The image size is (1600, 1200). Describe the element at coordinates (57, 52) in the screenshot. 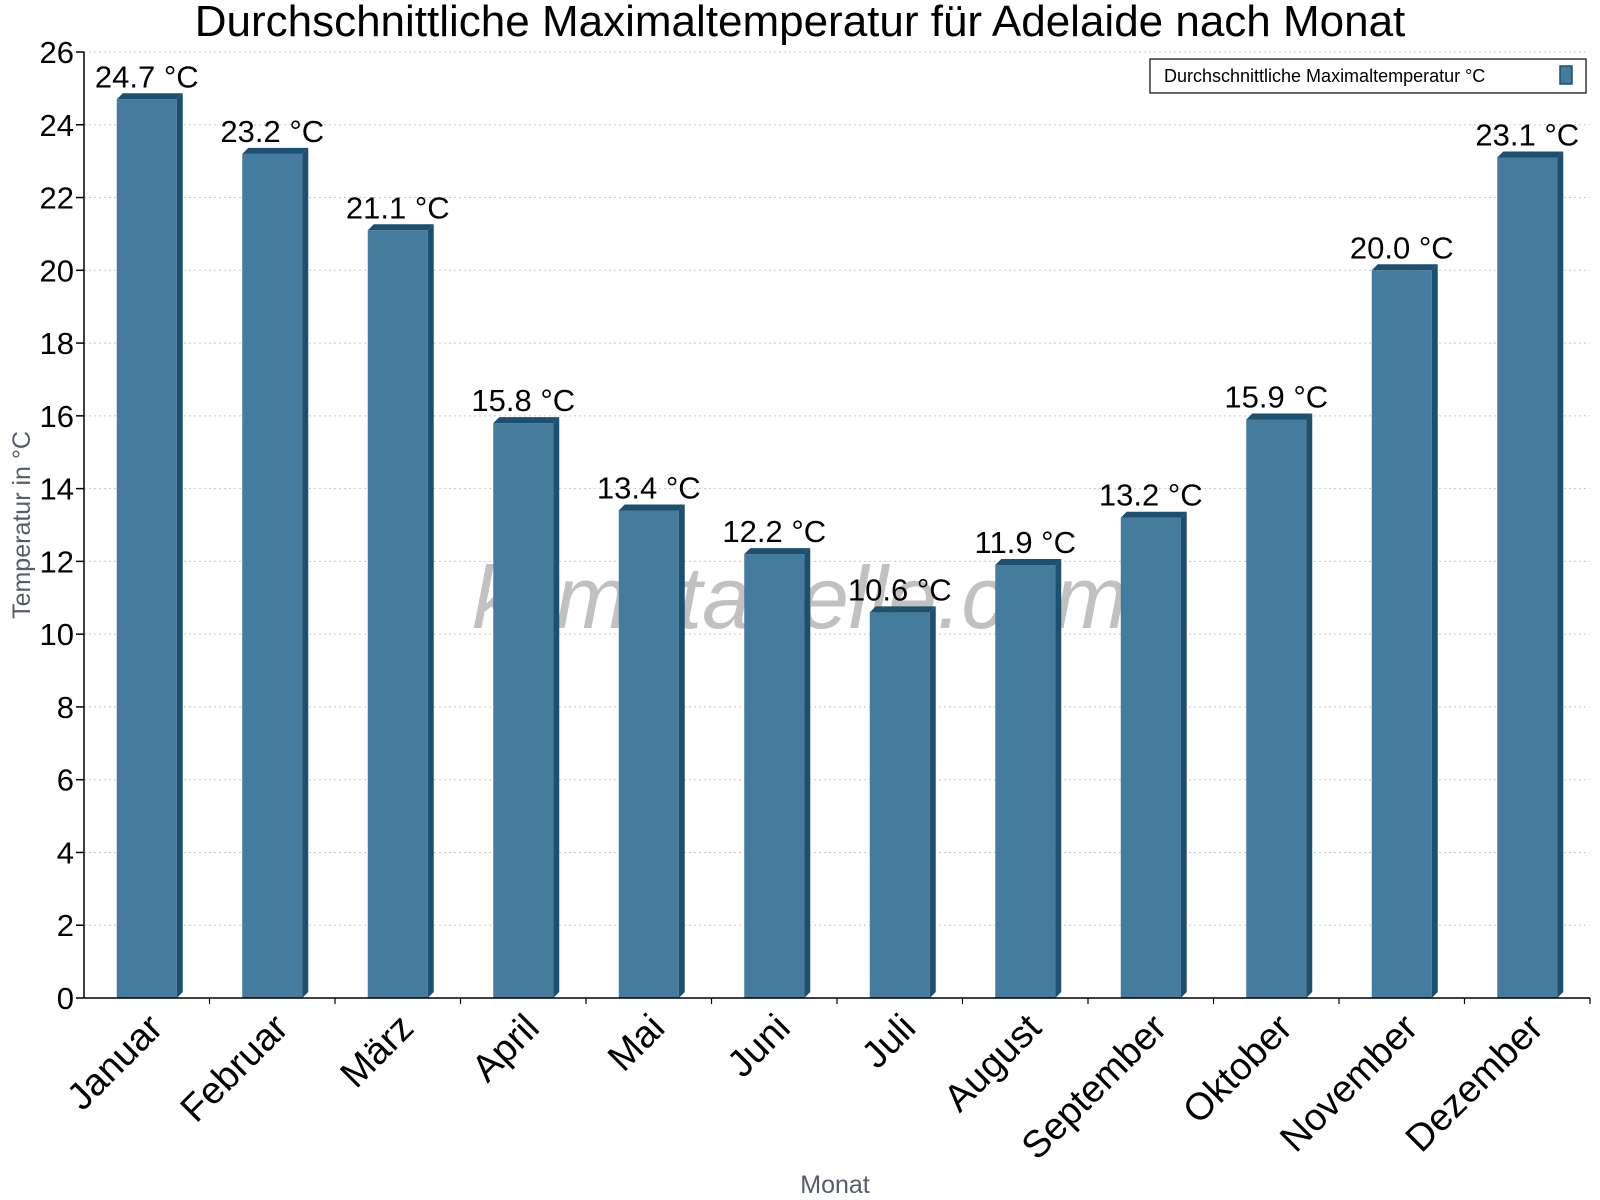

I see `y-tick-label: 26` at that location.